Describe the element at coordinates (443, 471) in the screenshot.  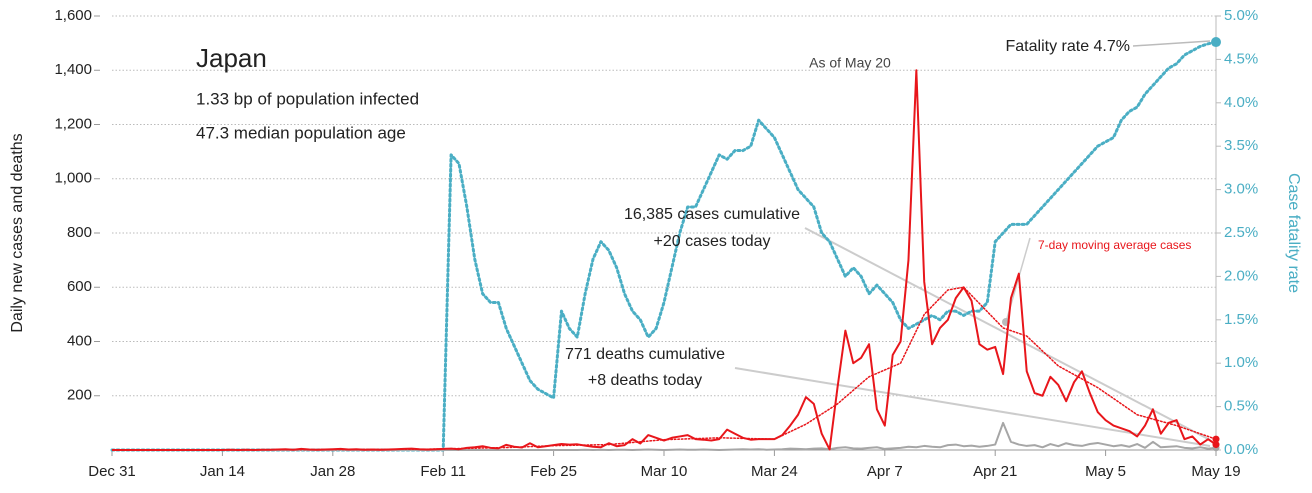
I see `x-tick-label: Feb 11` at that location.